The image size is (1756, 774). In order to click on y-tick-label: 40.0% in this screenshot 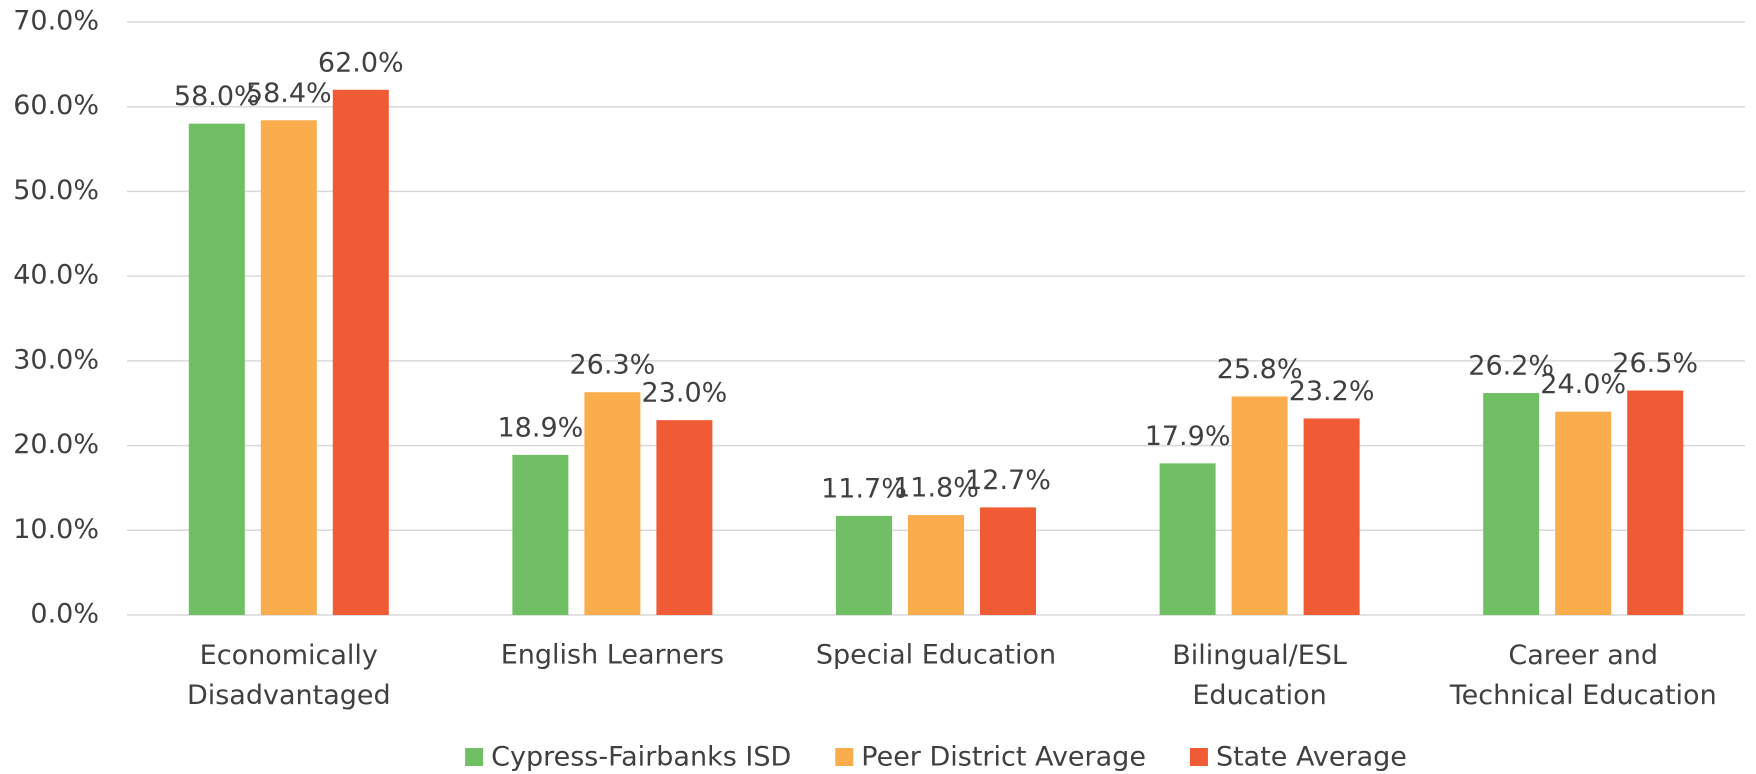, I will do `click(56, 275)`.